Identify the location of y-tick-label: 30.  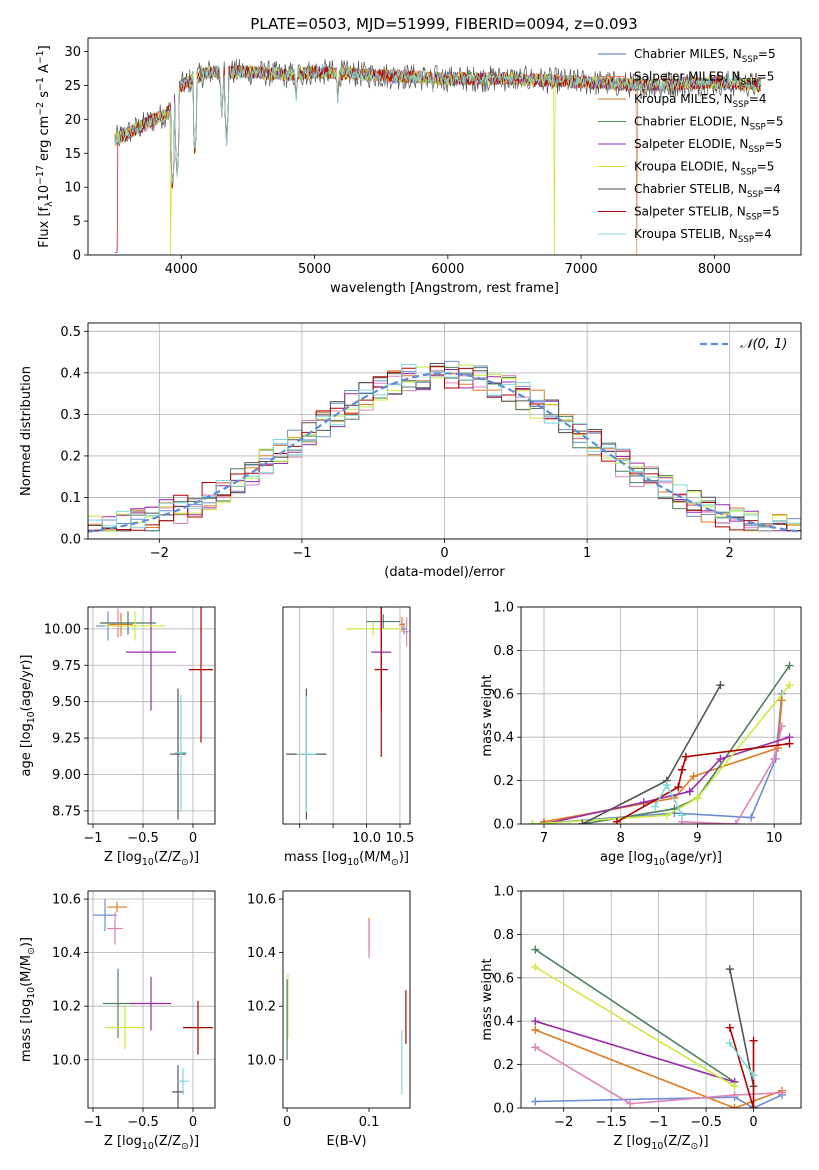
(72, 52).